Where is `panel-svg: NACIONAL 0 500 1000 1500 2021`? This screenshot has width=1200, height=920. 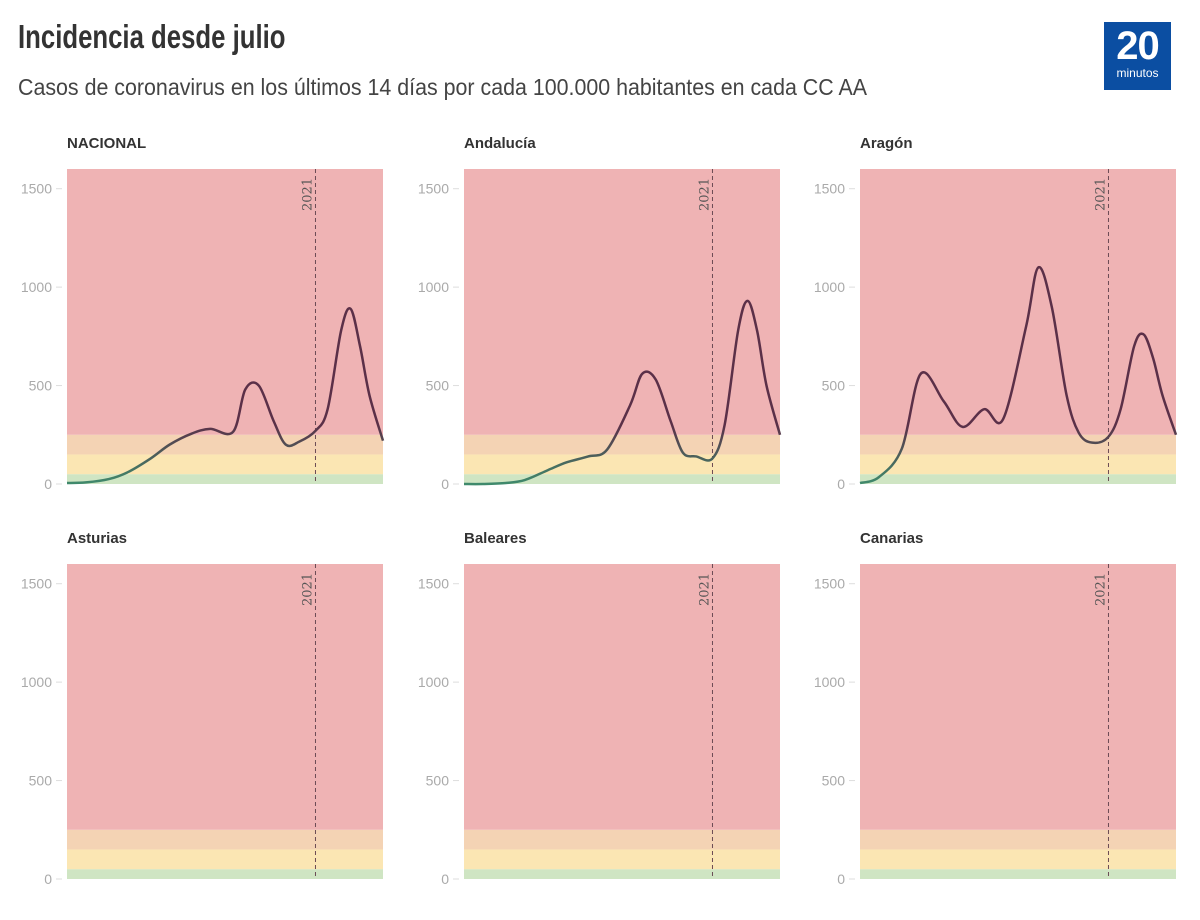 panel-svg: NACIONAL 0 500 1000 1500 2021 is located at coordinates (203, 313).